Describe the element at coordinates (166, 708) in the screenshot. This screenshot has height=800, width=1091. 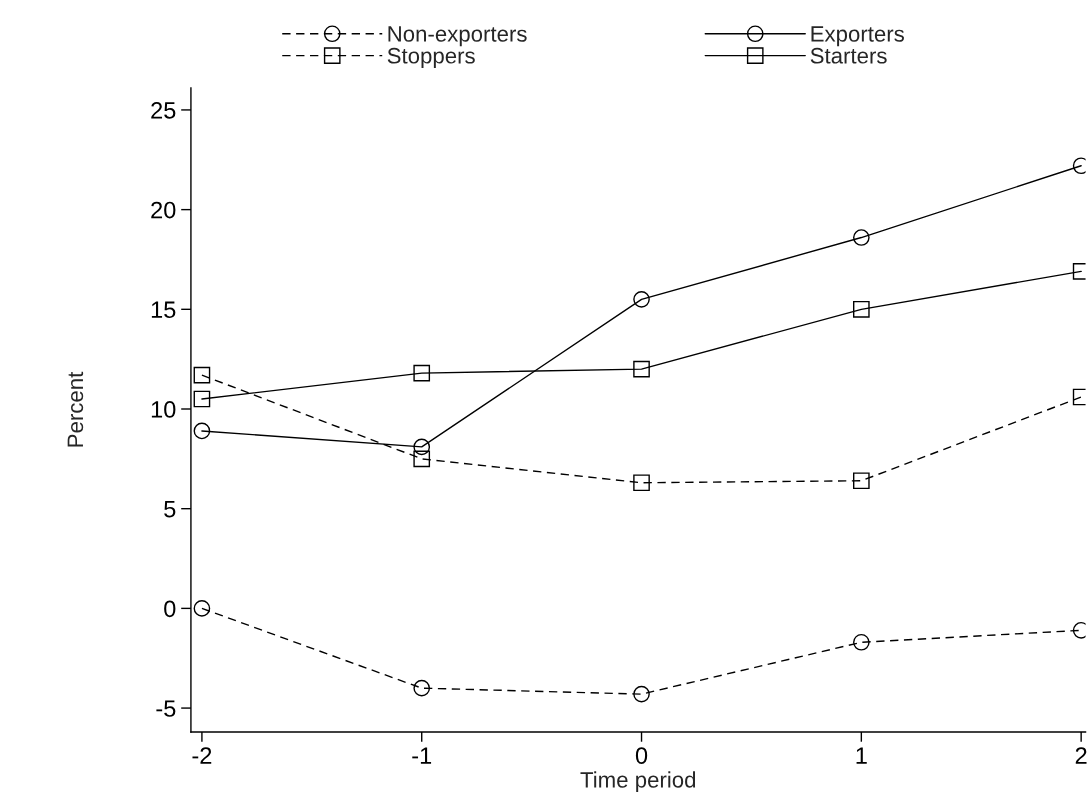
I see `y-tick-label: -5` at that location.